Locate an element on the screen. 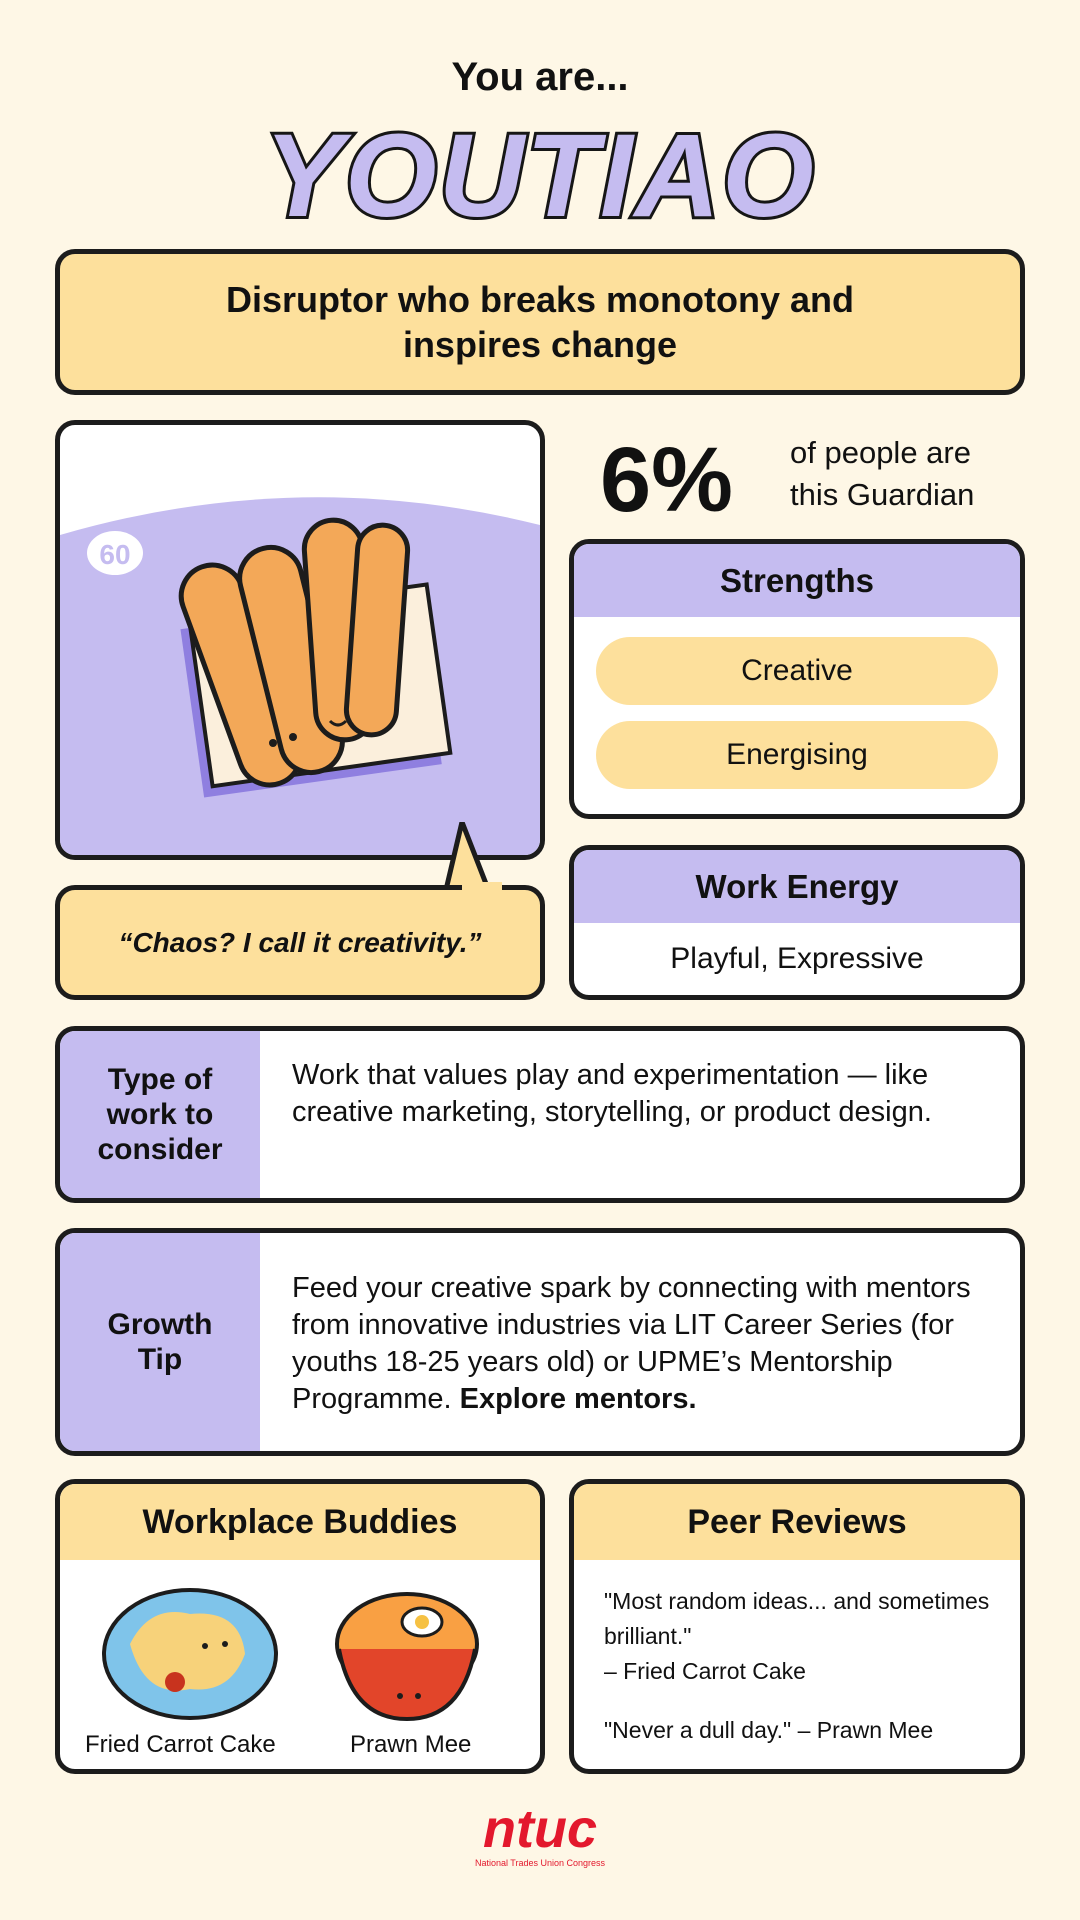 This screenshot has width=1080, height=1920. strength-pill: Creative is located at coordinates (797, 671).